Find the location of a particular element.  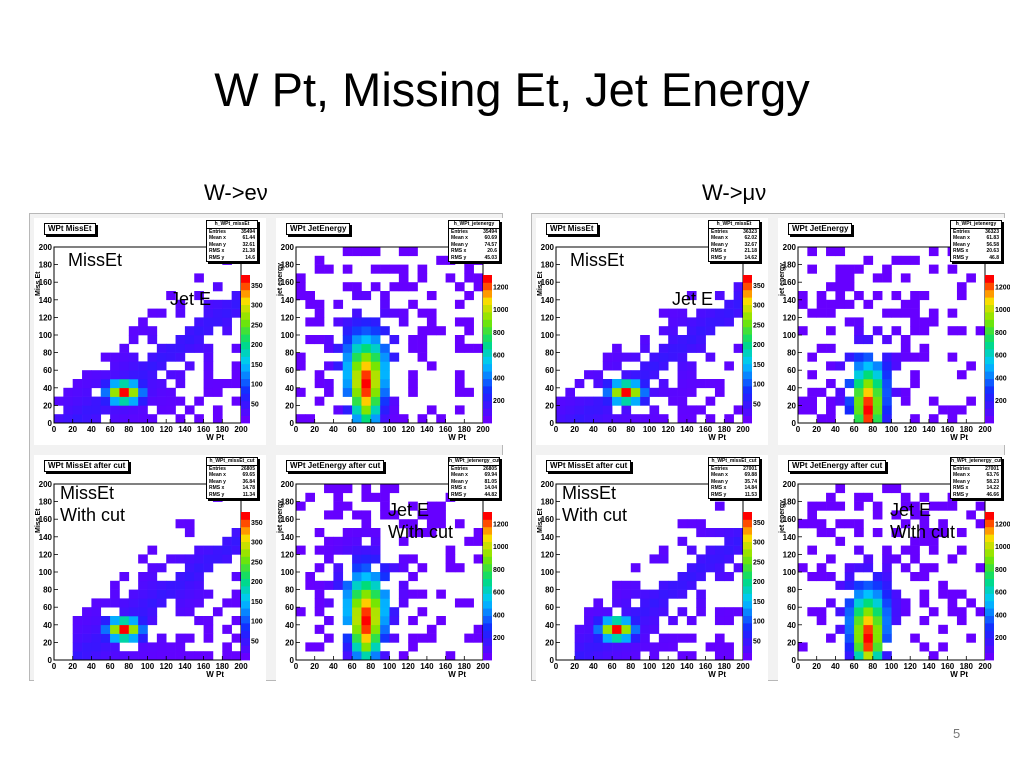

stats-key: RMS x is located at coordinates (719, 488).